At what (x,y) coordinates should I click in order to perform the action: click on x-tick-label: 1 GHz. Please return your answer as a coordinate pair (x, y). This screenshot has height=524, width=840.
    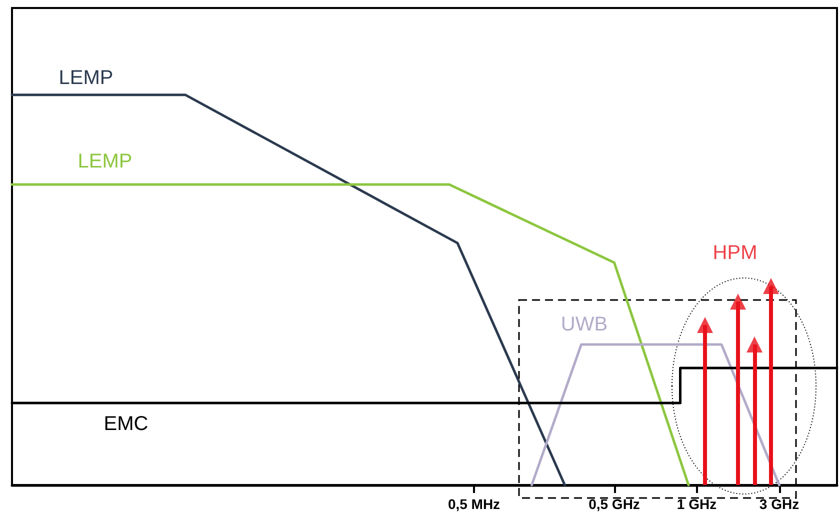
    Looking at the image, I should click on (696, 504).